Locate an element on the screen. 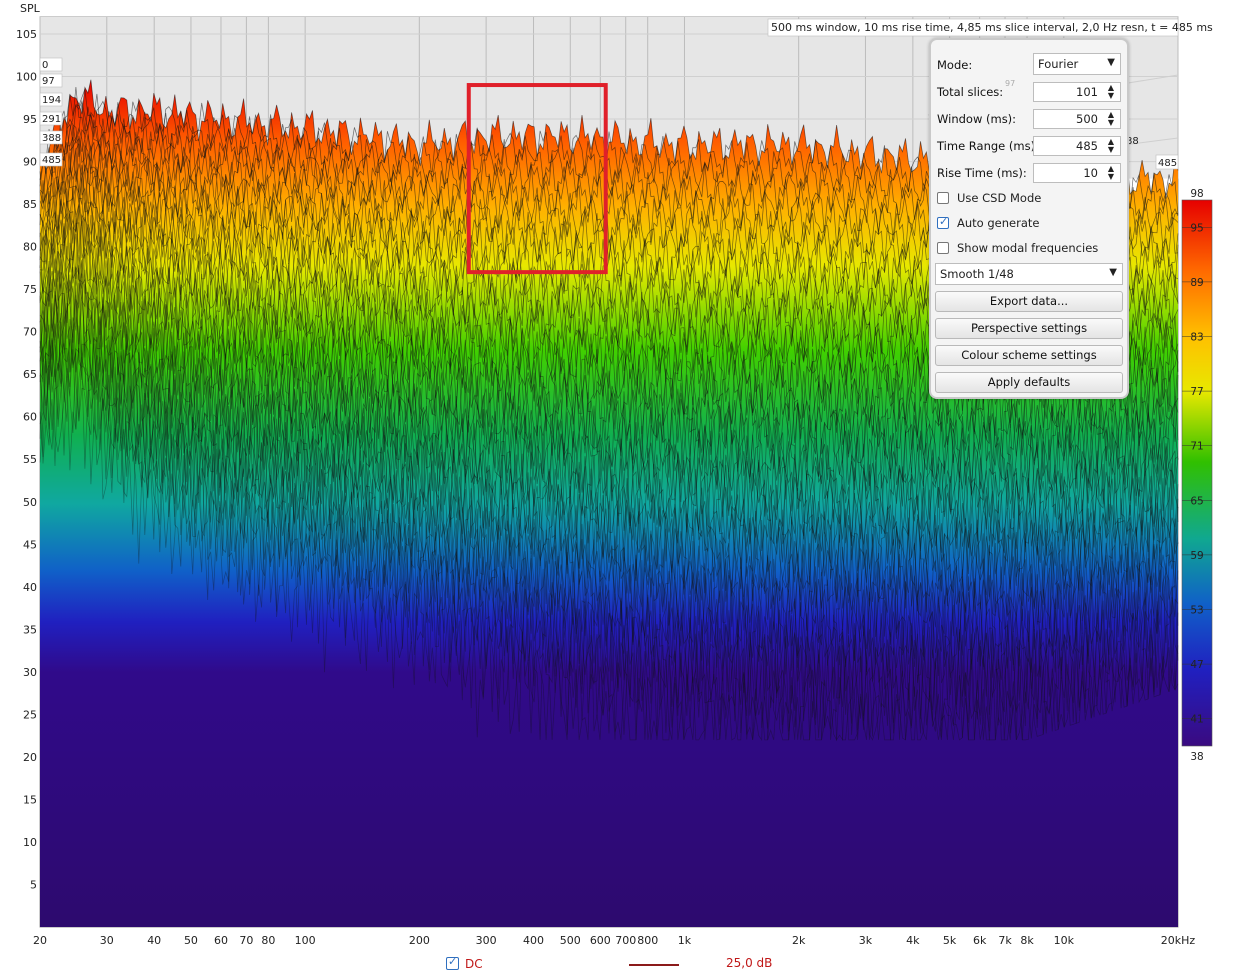  y-tick-label: 90 is located at coordinates (30, 162).